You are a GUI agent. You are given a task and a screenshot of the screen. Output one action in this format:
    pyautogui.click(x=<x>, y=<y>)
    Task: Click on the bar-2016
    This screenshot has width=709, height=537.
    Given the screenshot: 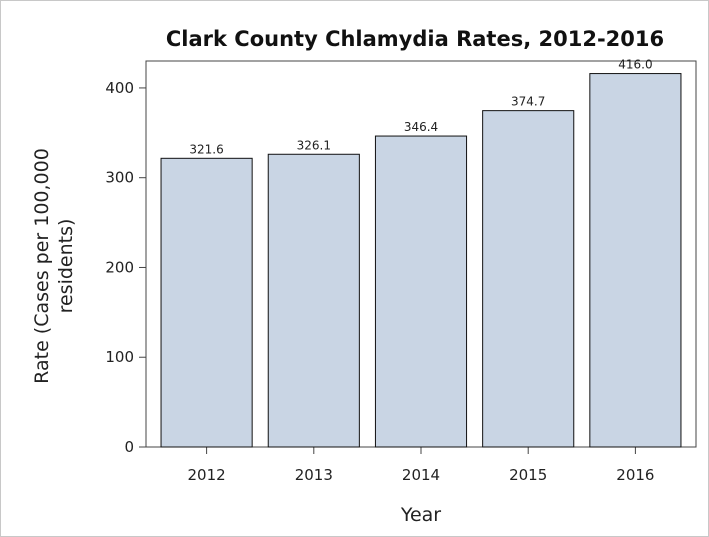 What is the action you would take?
    pyautogui.click(x=635, y=260)
    